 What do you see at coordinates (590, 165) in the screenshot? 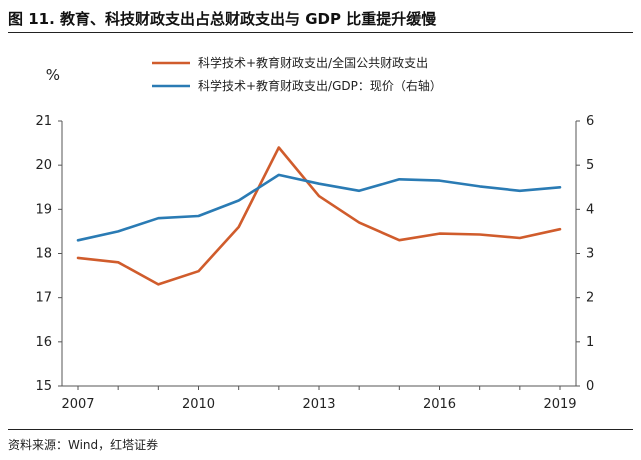
I see `right-tick-label: 5` at bounding box center [590, 165].